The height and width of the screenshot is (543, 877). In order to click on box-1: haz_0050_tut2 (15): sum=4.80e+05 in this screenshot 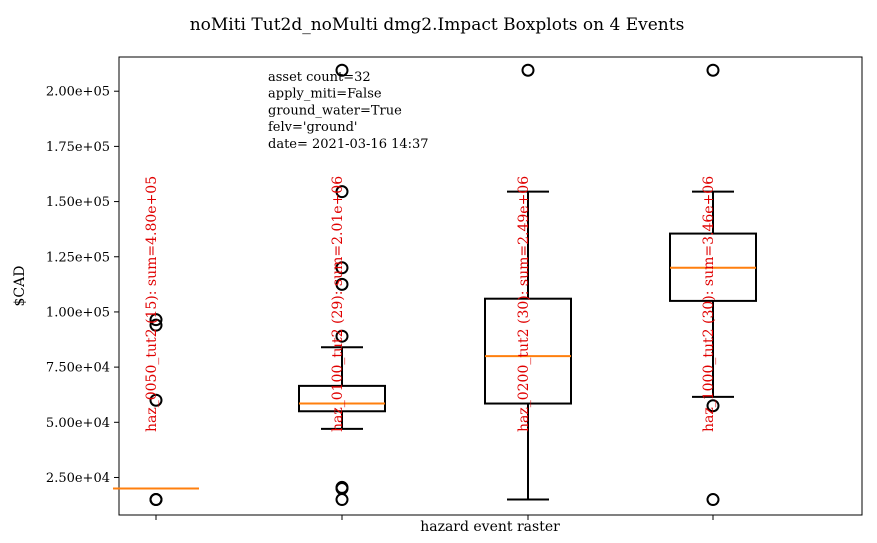, I will do `click(156, 341)`.